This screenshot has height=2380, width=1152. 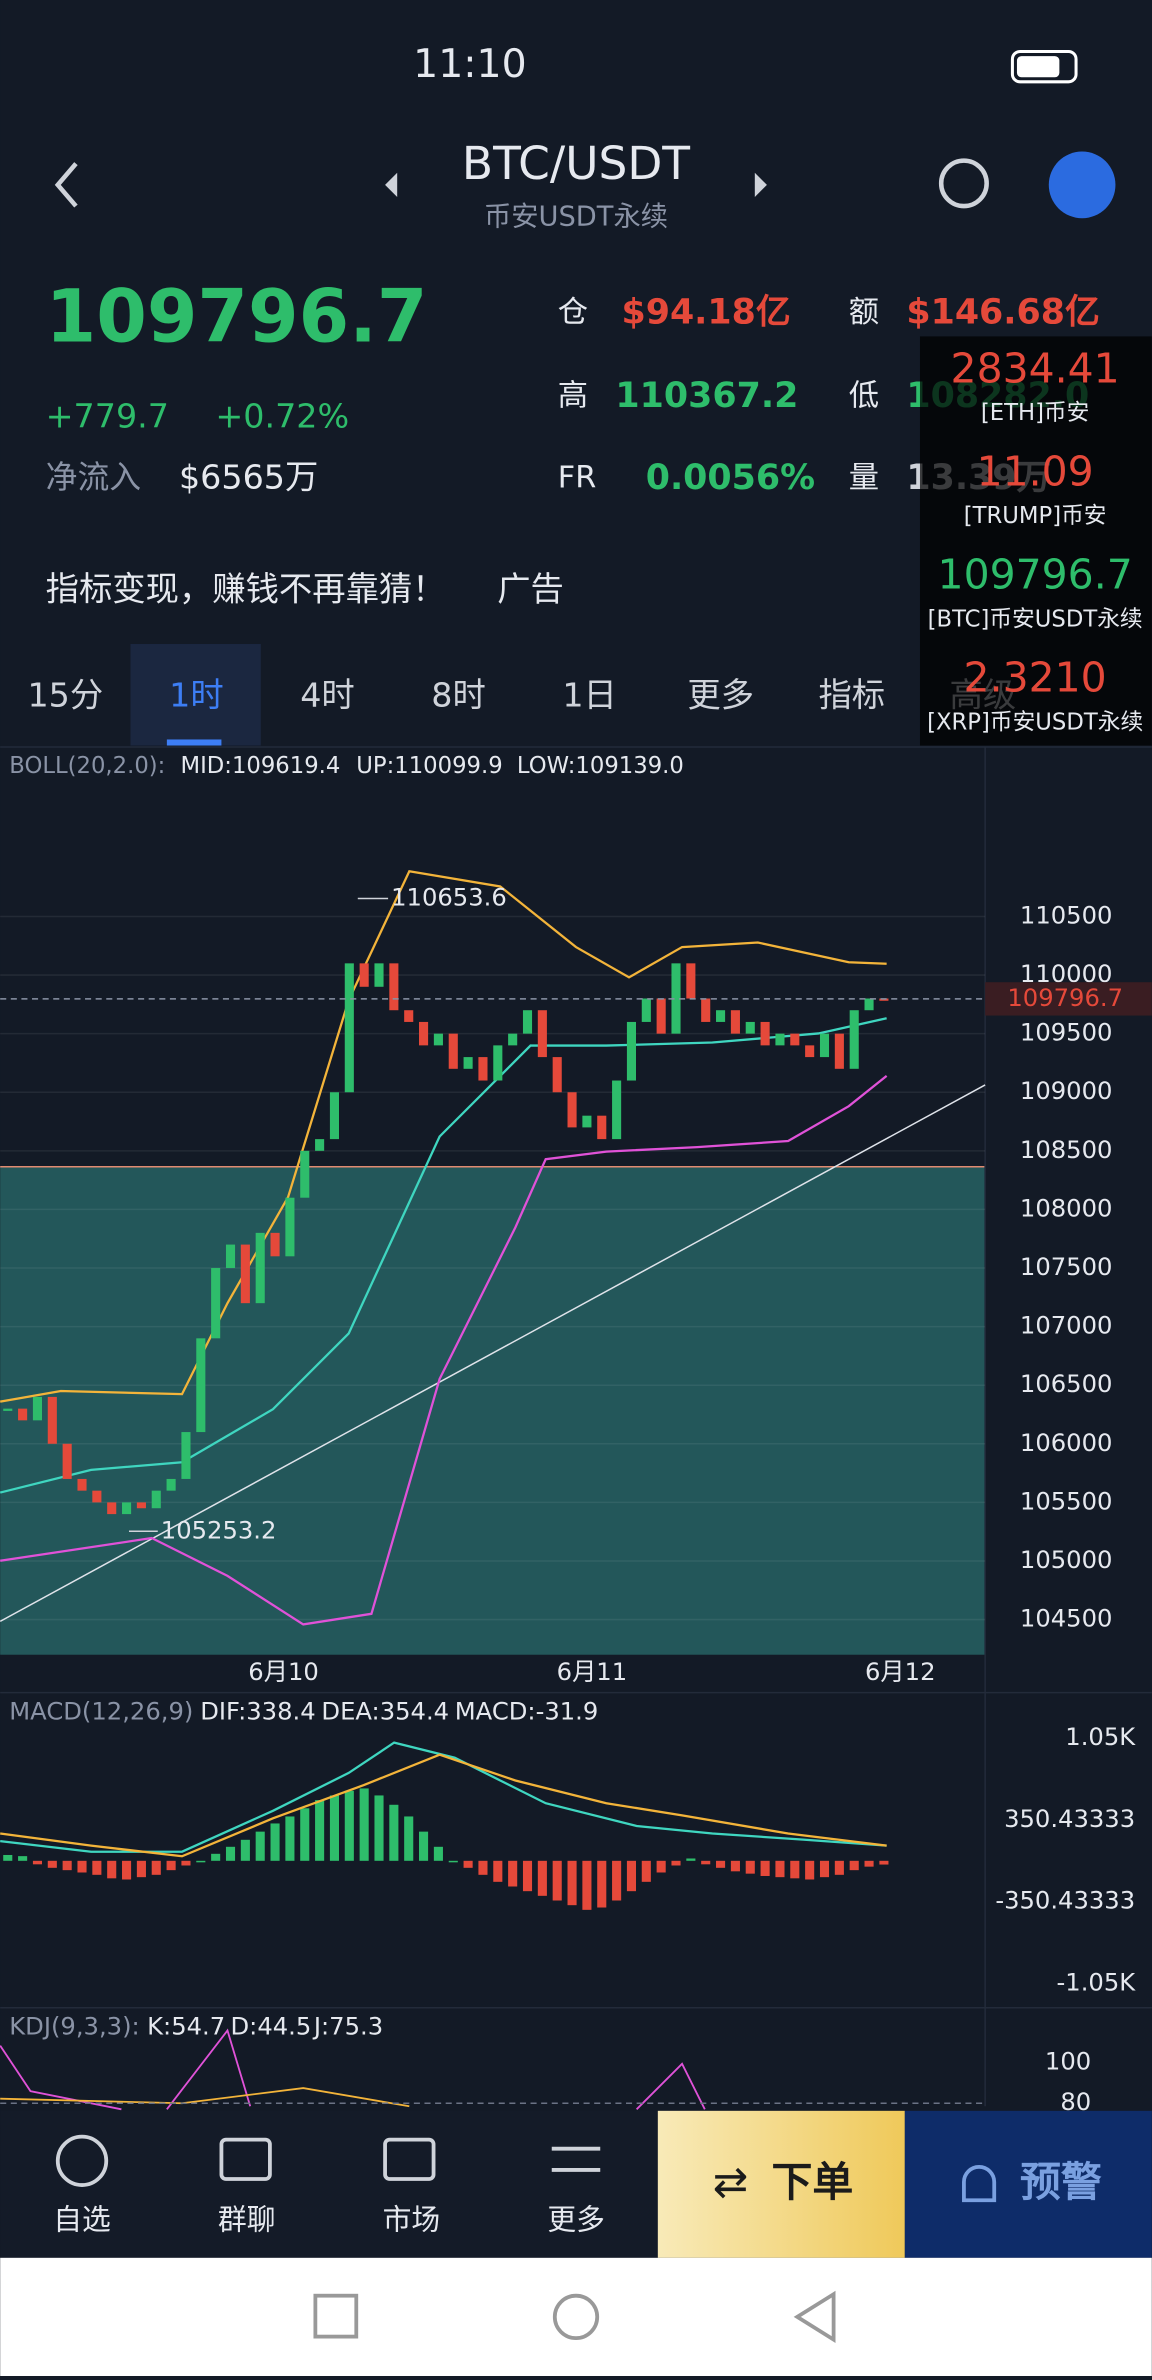 What do you see at coordinates (1066, 1207) in the screenshot?
I see `y-tick-label: 108000` at bounding box center [1066, 1207].